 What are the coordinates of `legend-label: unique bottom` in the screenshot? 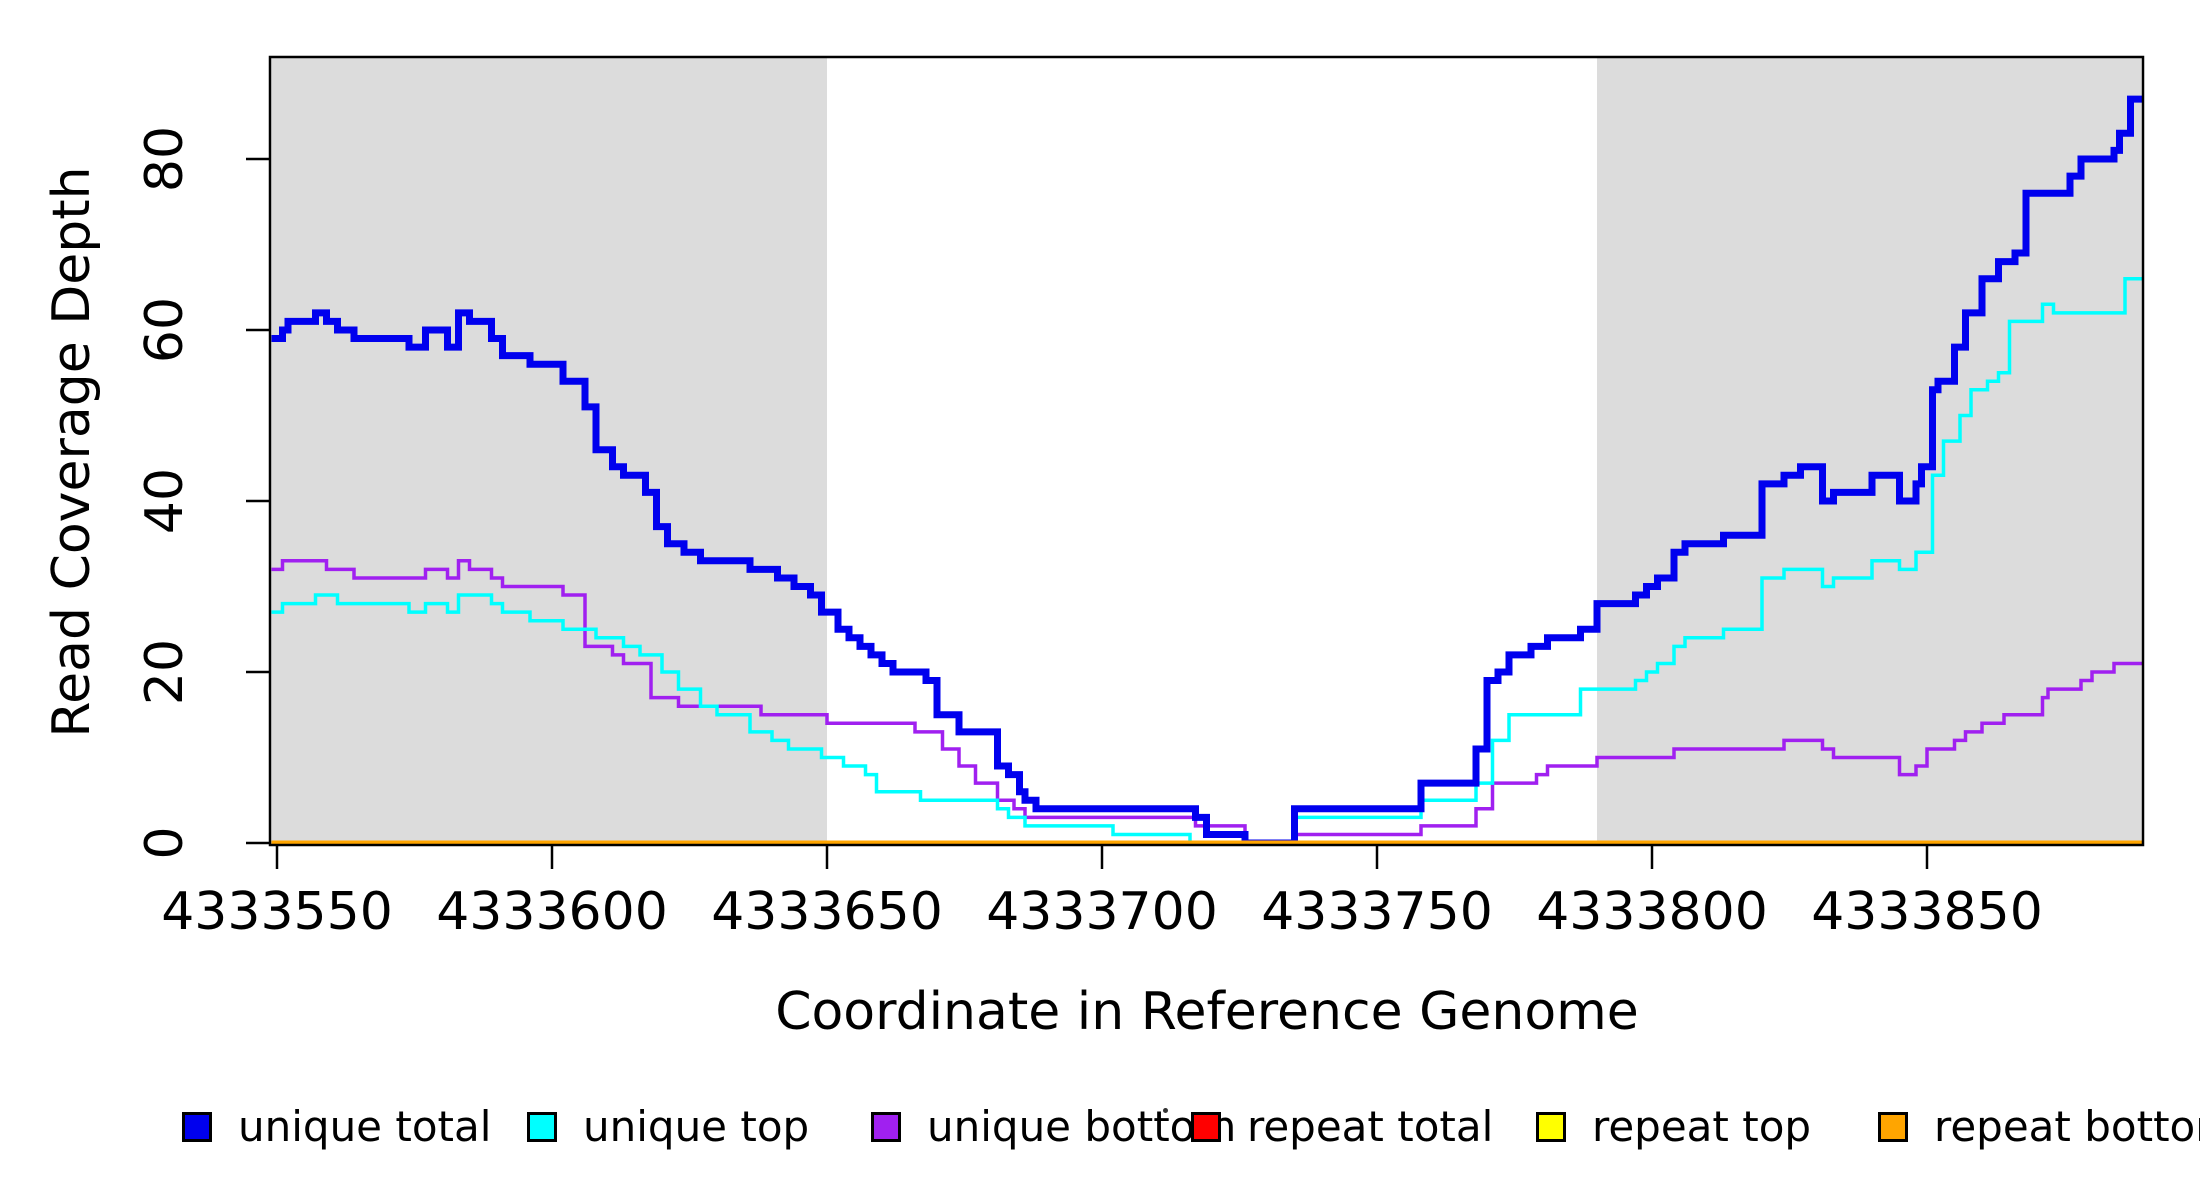 It's located at (1082, 1126).